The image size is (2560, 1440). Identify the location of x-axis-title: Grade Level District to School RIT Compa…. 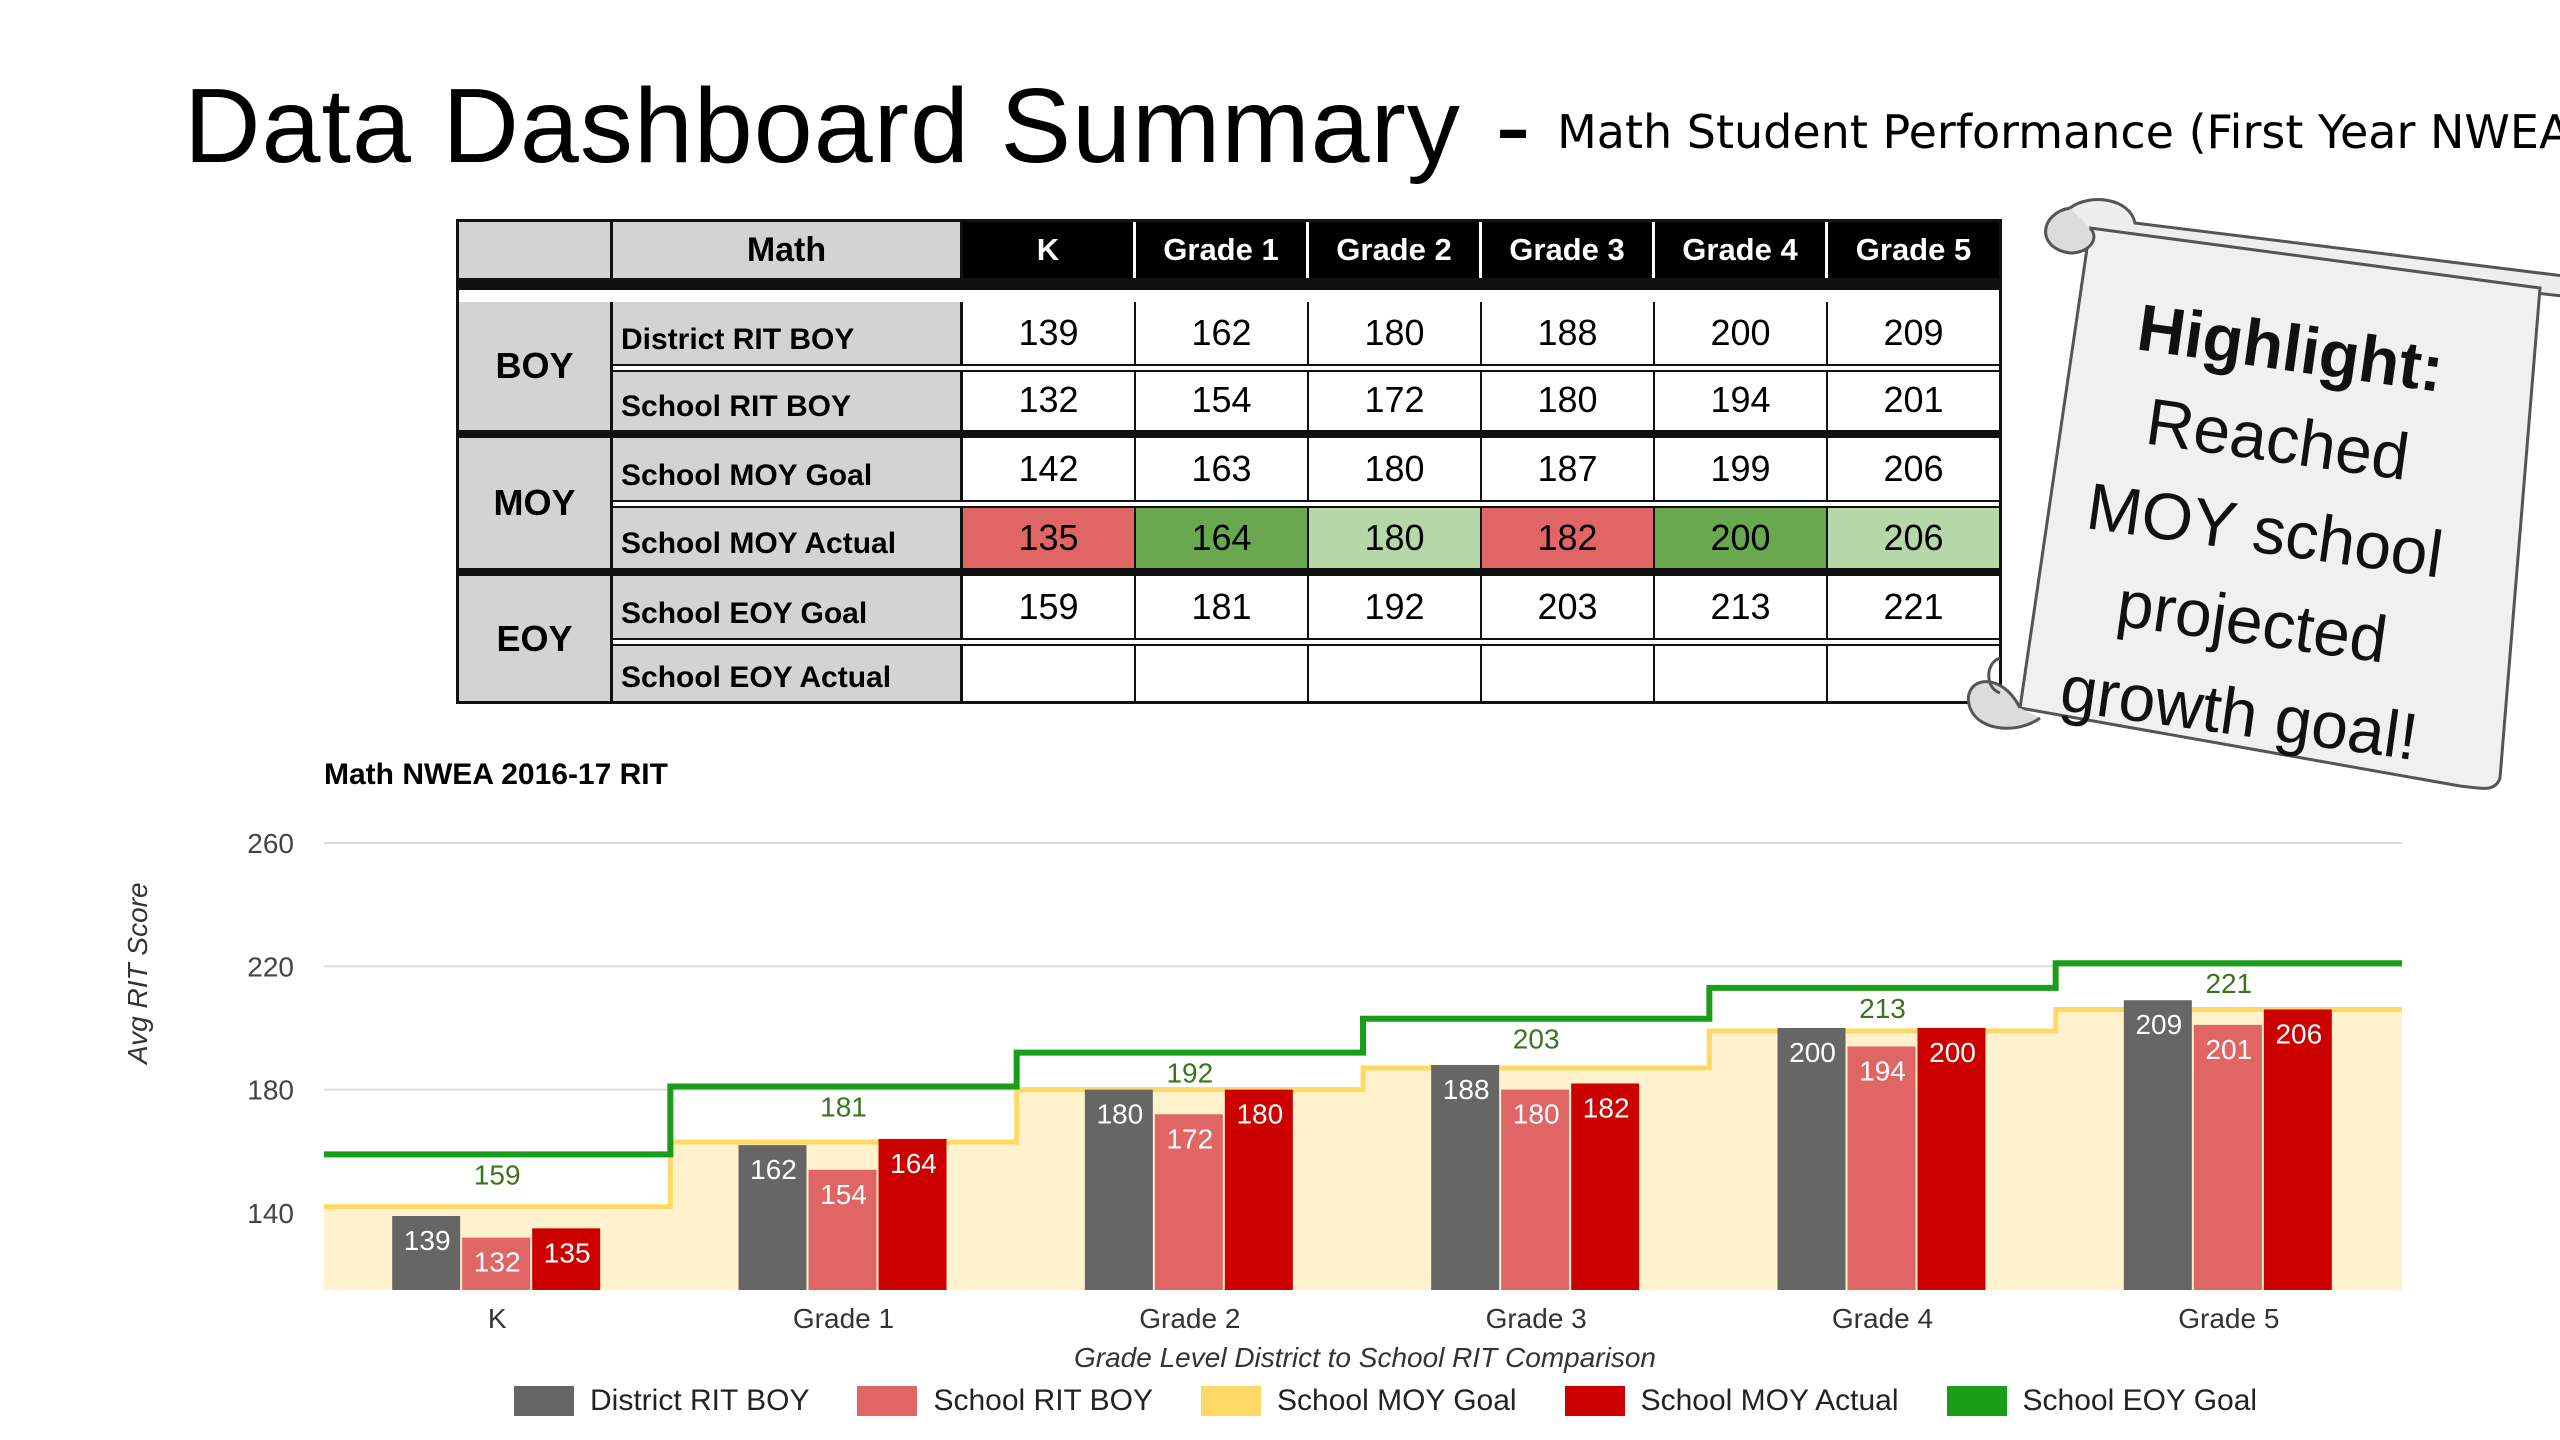
(1365, 1357).